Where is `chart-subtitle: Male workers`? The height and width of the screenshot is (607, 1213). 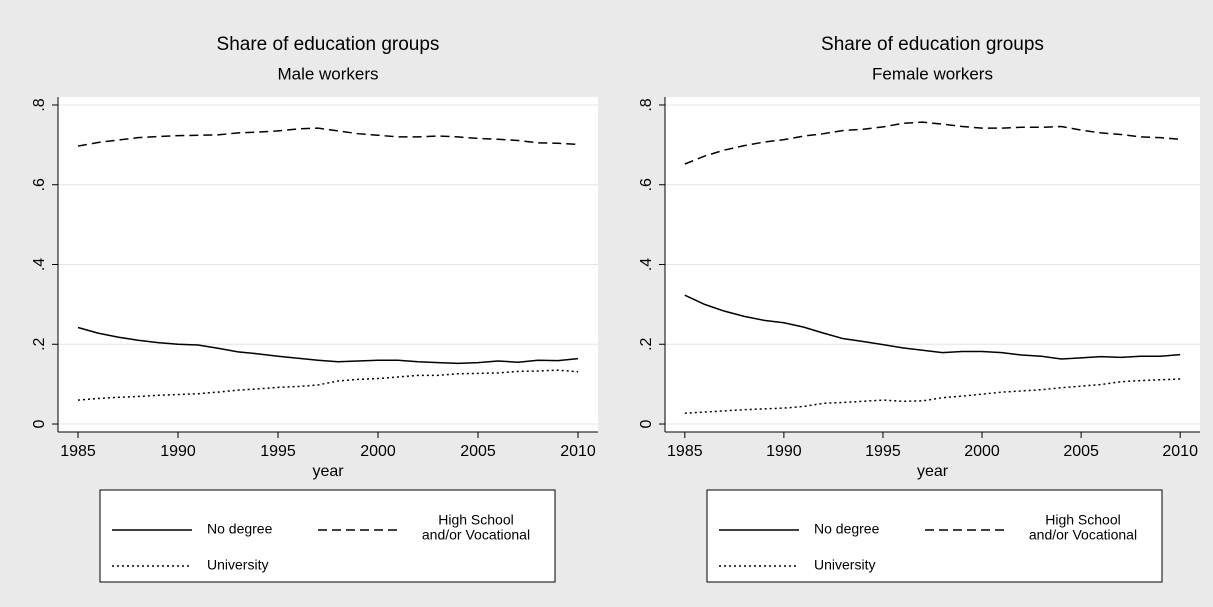
chart-subtitle: Male workers is located at coordinates (327, 73).